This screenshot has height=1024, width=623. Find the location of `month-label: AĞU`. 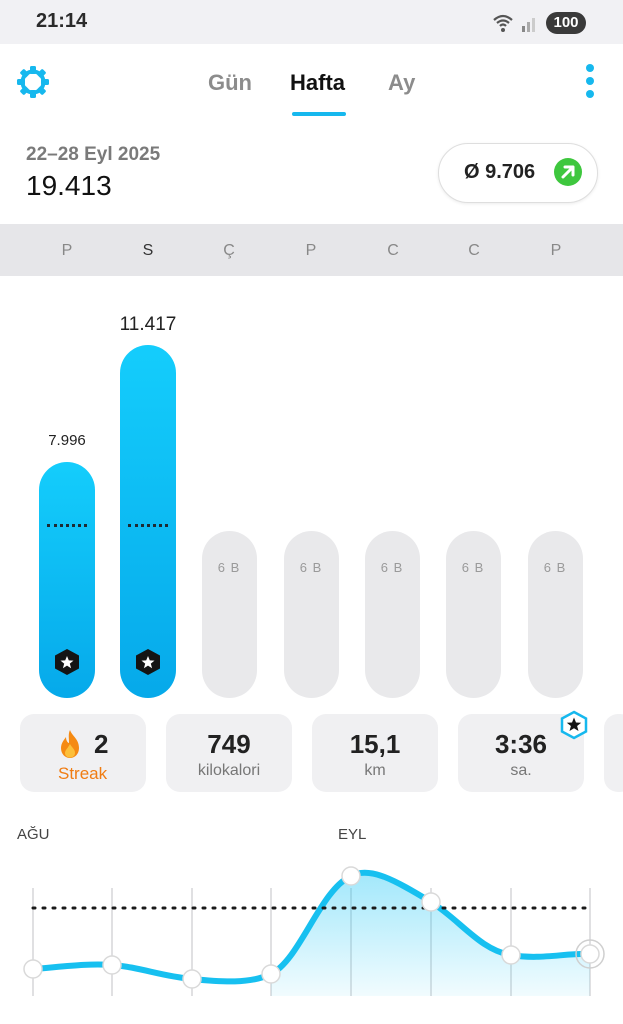

month-label: AĞU is located at coordinates (33, 834).